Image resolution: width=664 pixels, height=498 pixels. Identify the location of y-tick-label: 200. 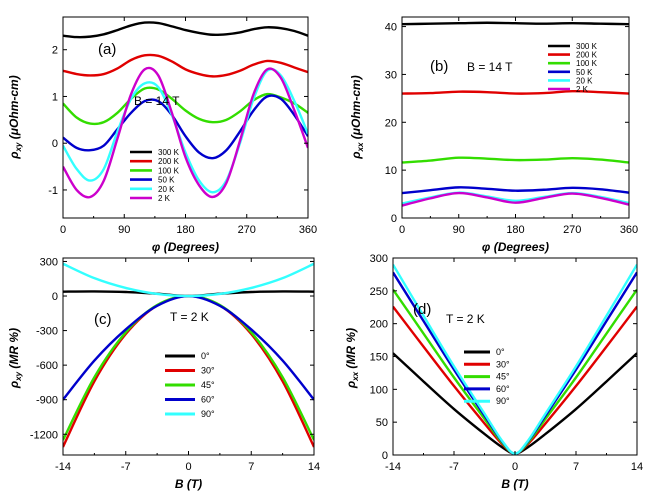
(379, 325).